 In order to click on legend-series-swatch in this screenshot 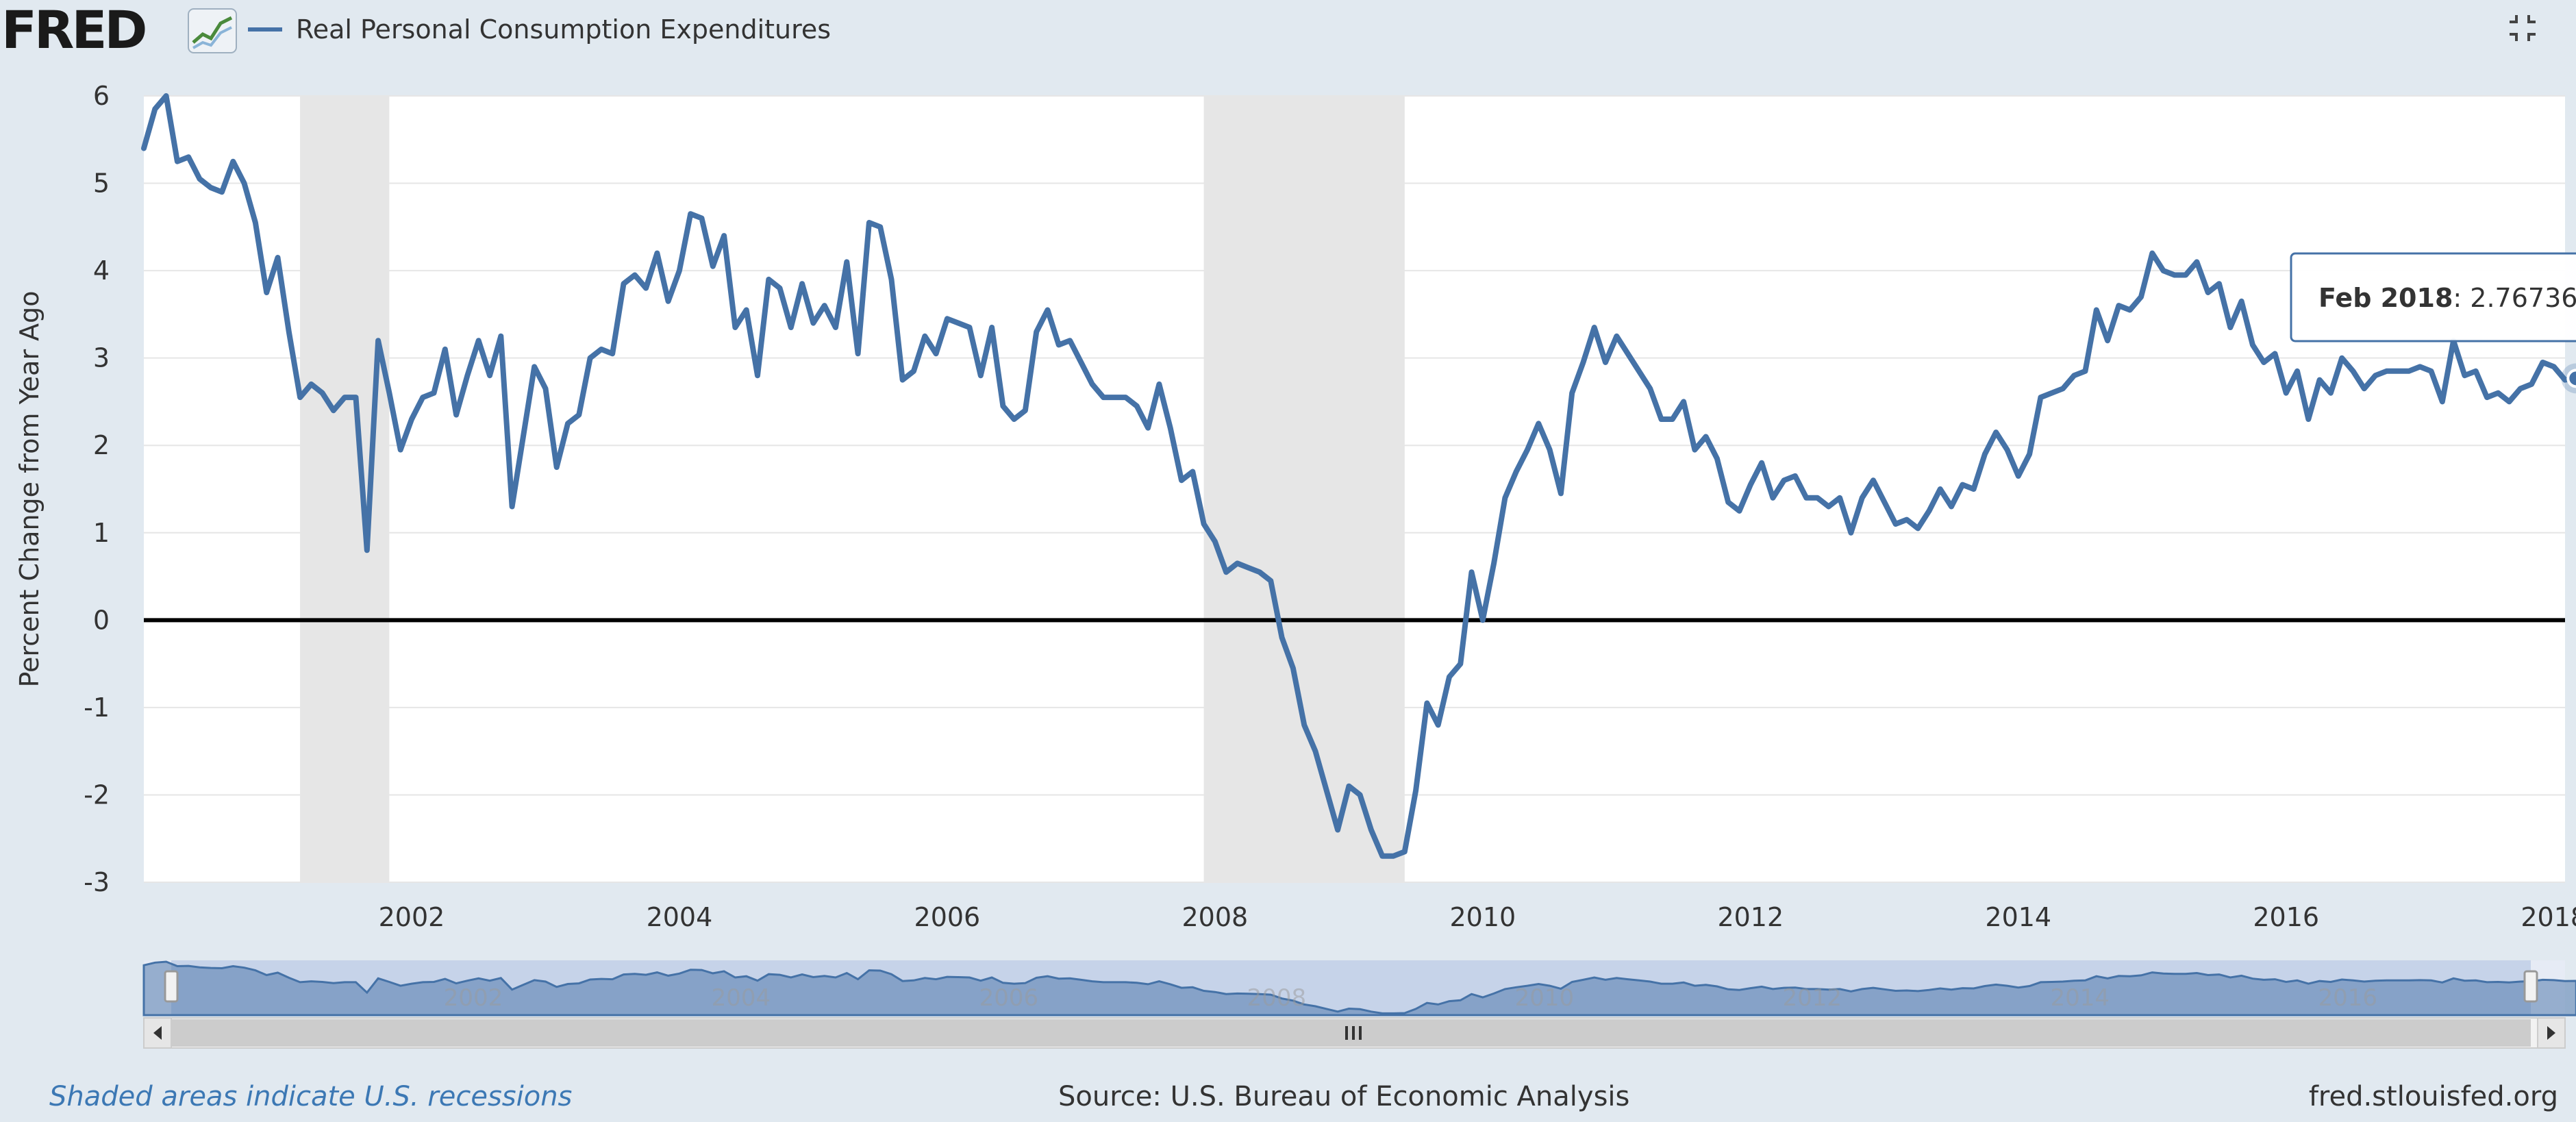, I will do `click(265, 30)`.